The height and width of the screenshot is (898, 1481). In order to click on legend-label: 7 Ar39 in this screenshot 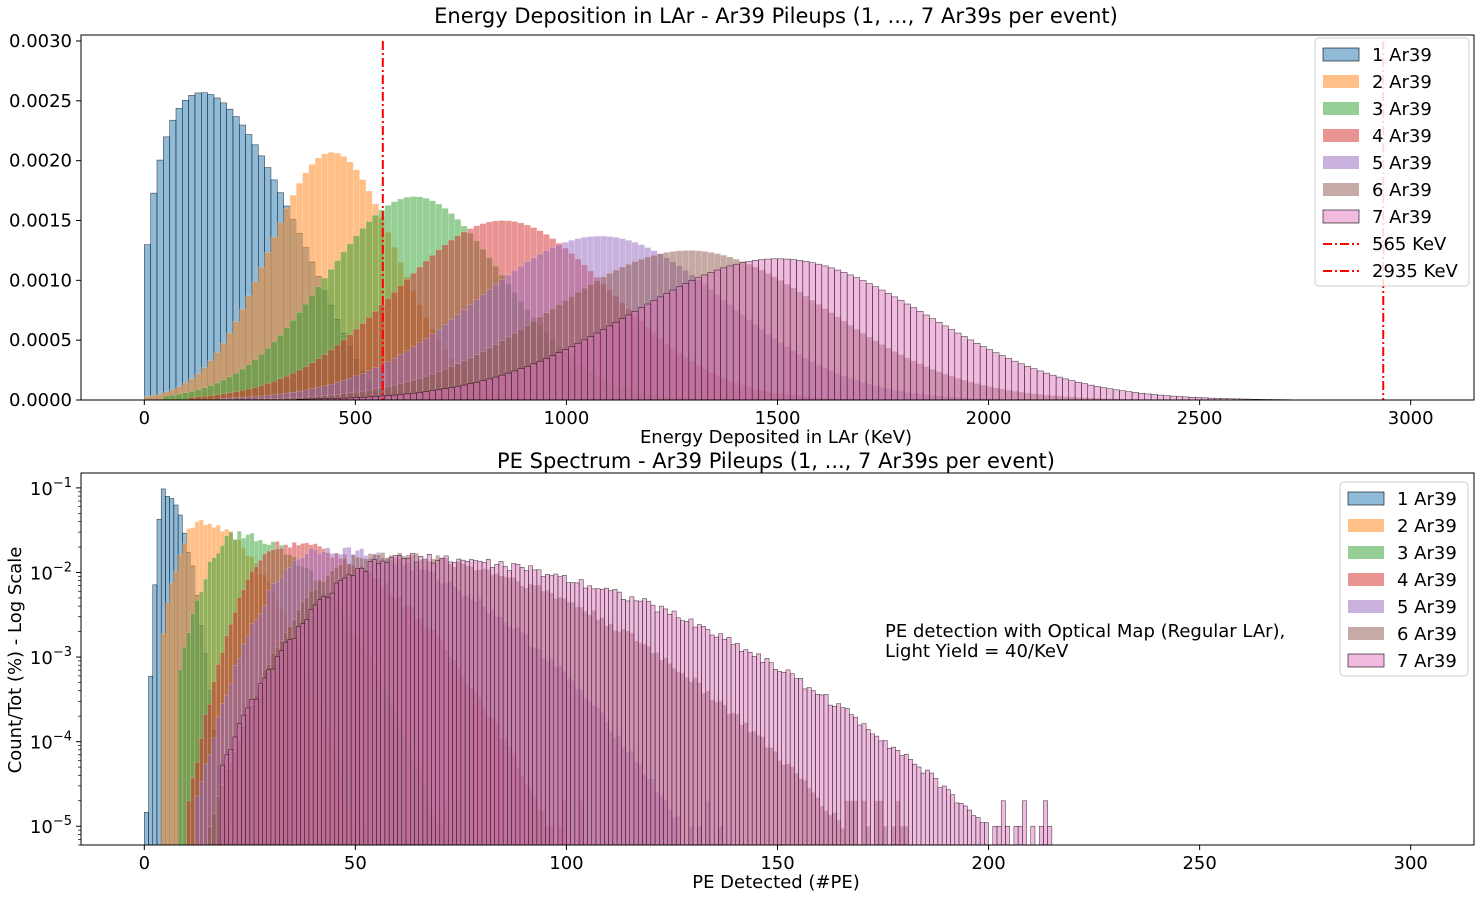, I will do `click(1427, 661)`.